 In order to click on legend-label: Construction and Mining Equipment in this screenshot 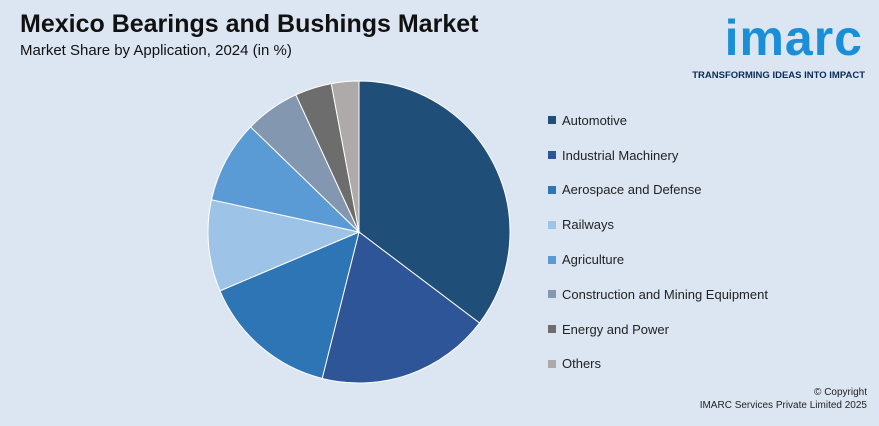, I will do `click(665, 294)`.